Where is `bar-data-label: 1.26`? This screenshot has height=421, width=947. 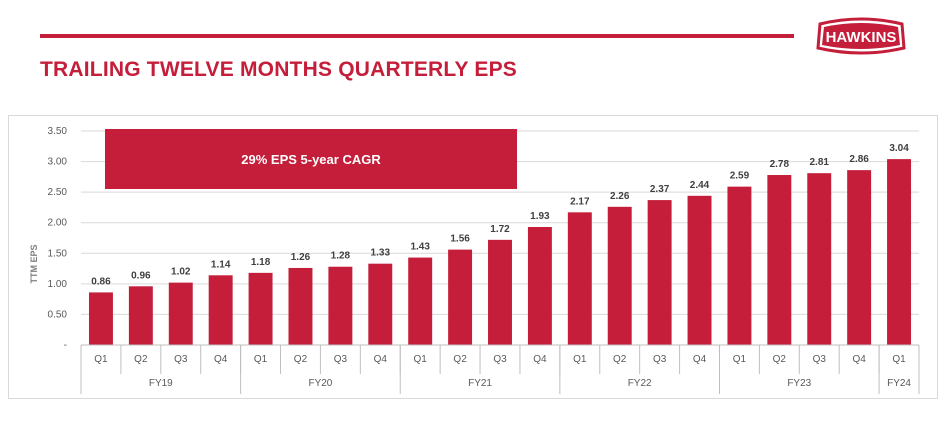 bar-data-label: 1.26 is located at coordinates (301, 257).